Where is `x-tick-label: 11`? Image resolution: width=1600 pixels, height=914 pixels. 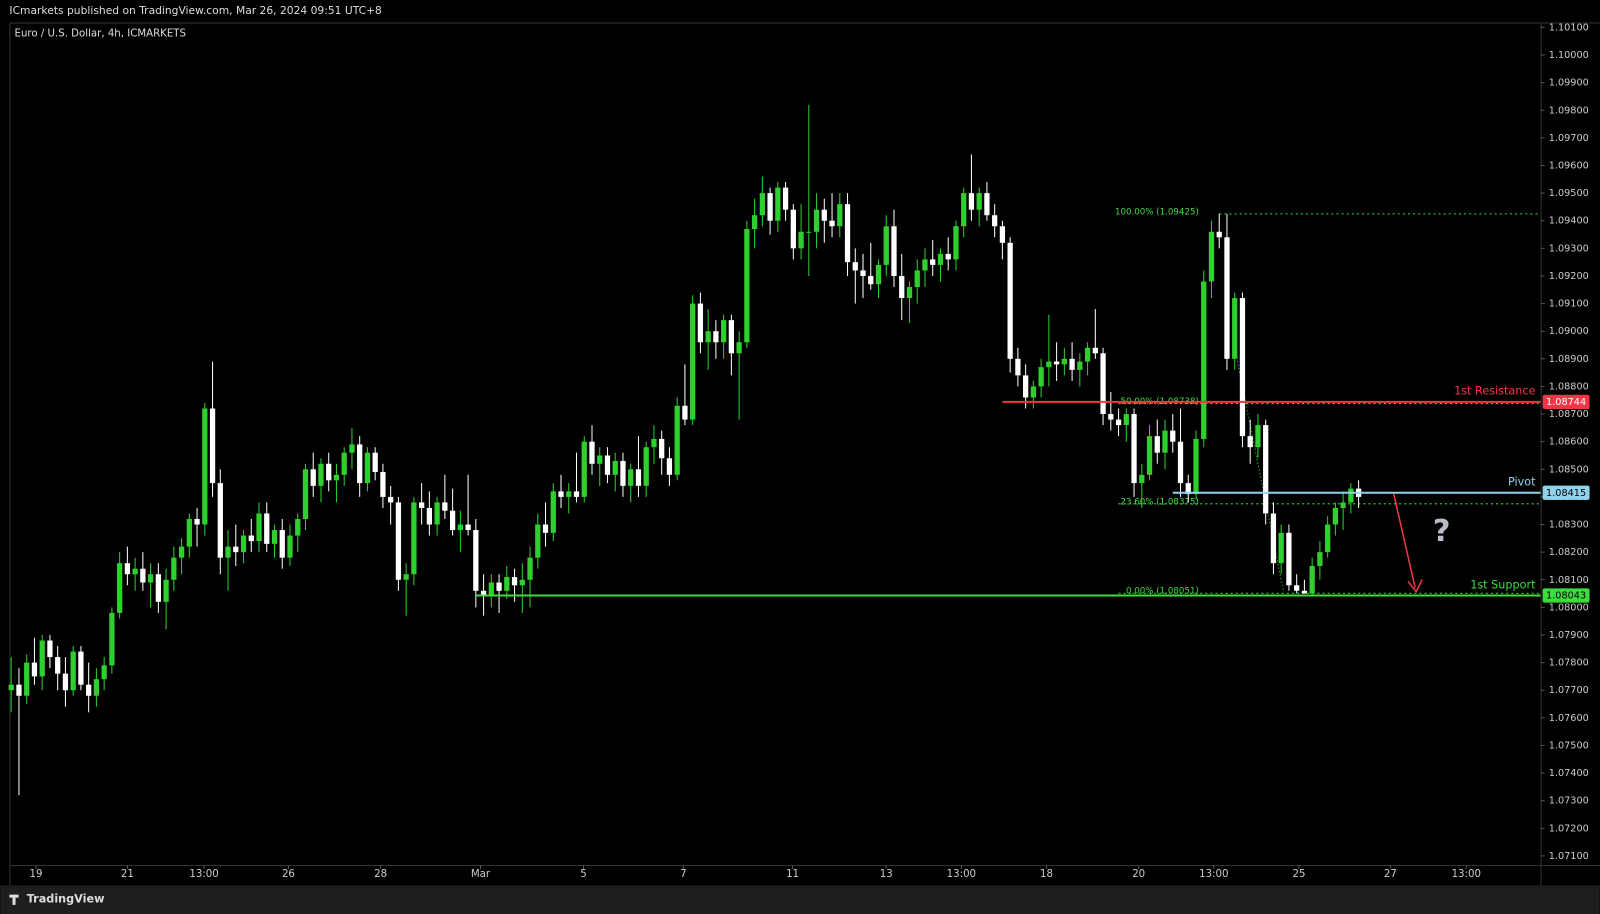
x-tick-label: 11 is located at coordinates (792, 874).